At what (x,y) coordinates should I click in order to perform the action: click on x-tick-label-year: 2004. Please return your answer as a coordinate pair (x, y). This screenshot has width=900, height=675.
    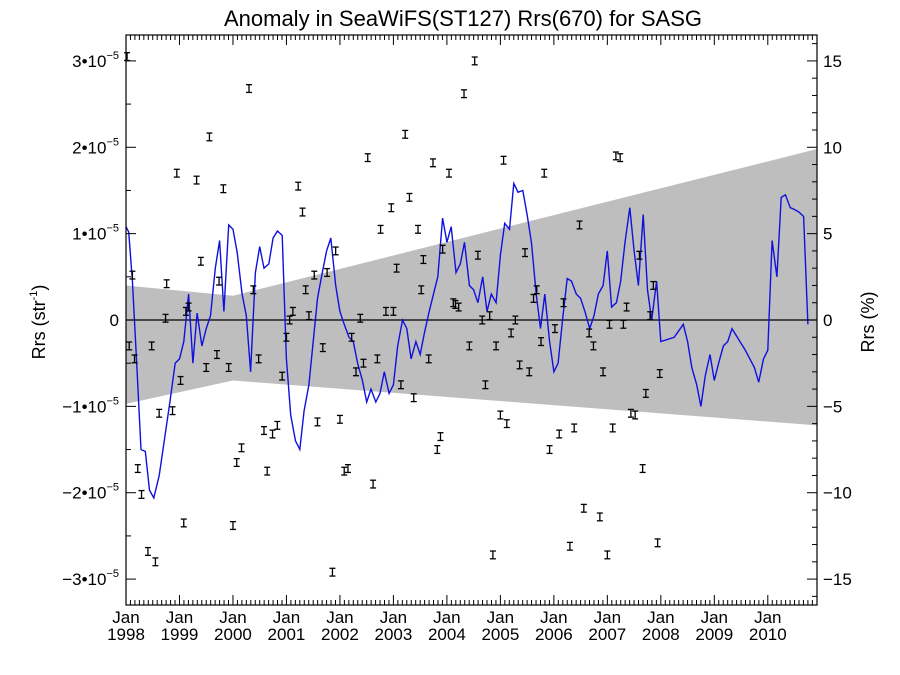
    Looking at the image, I should click on (447, 634).